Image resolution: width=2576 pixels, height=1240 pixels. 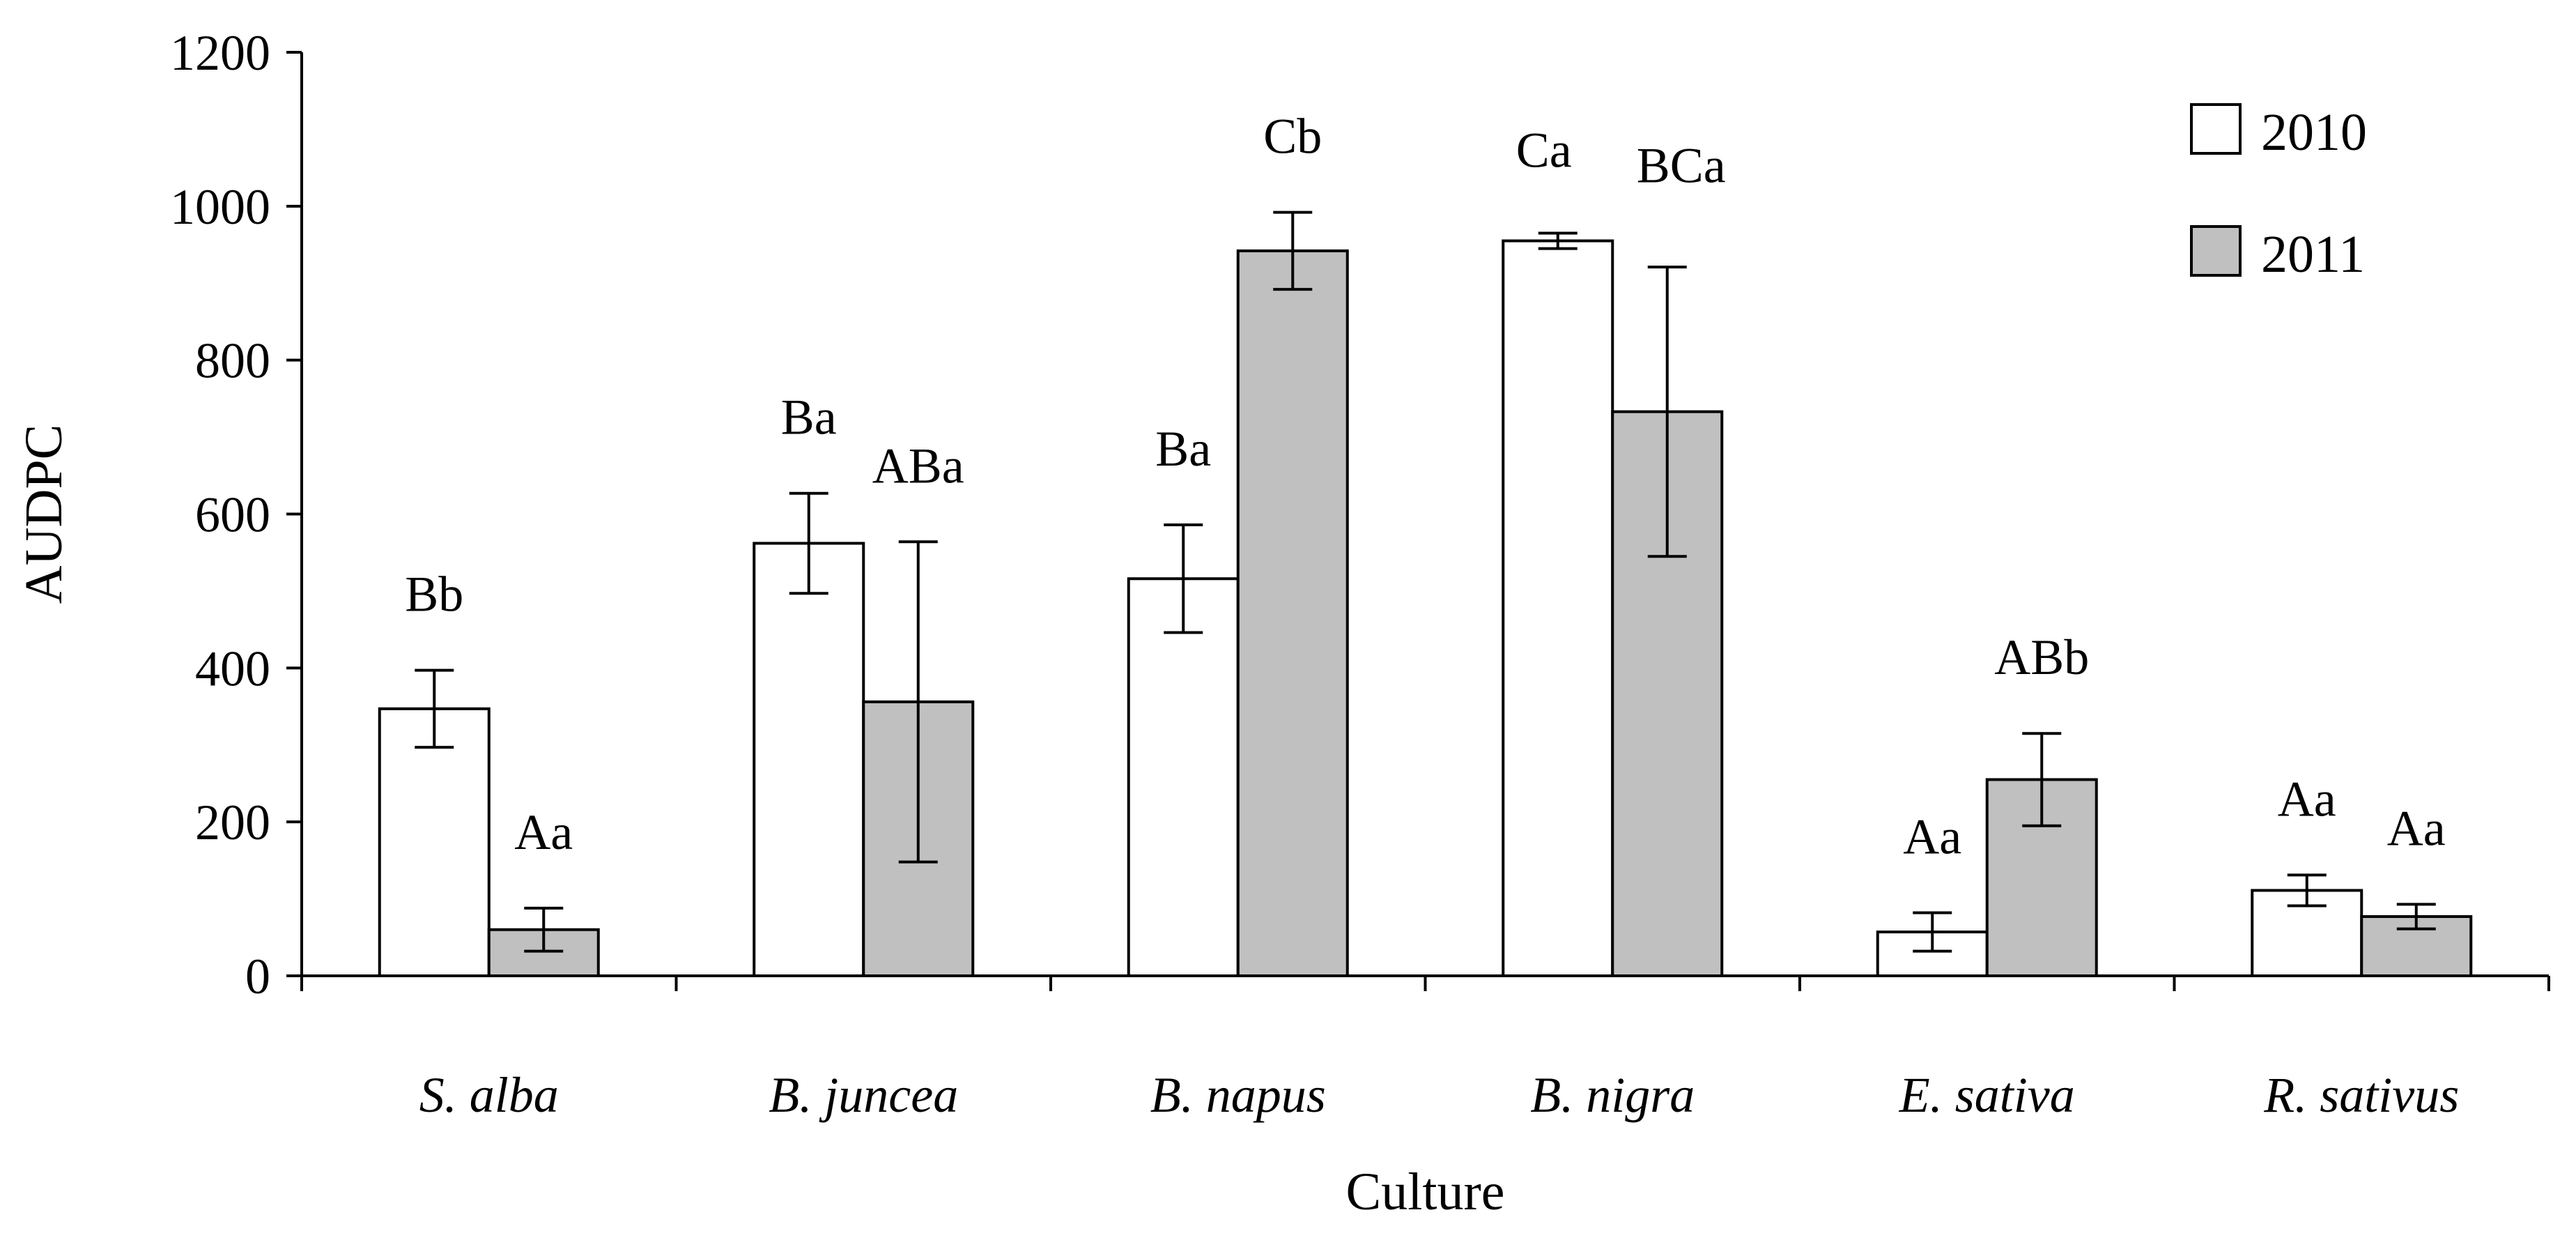 I want to click on significance-label: BCa, so click(x=1682, y=165).